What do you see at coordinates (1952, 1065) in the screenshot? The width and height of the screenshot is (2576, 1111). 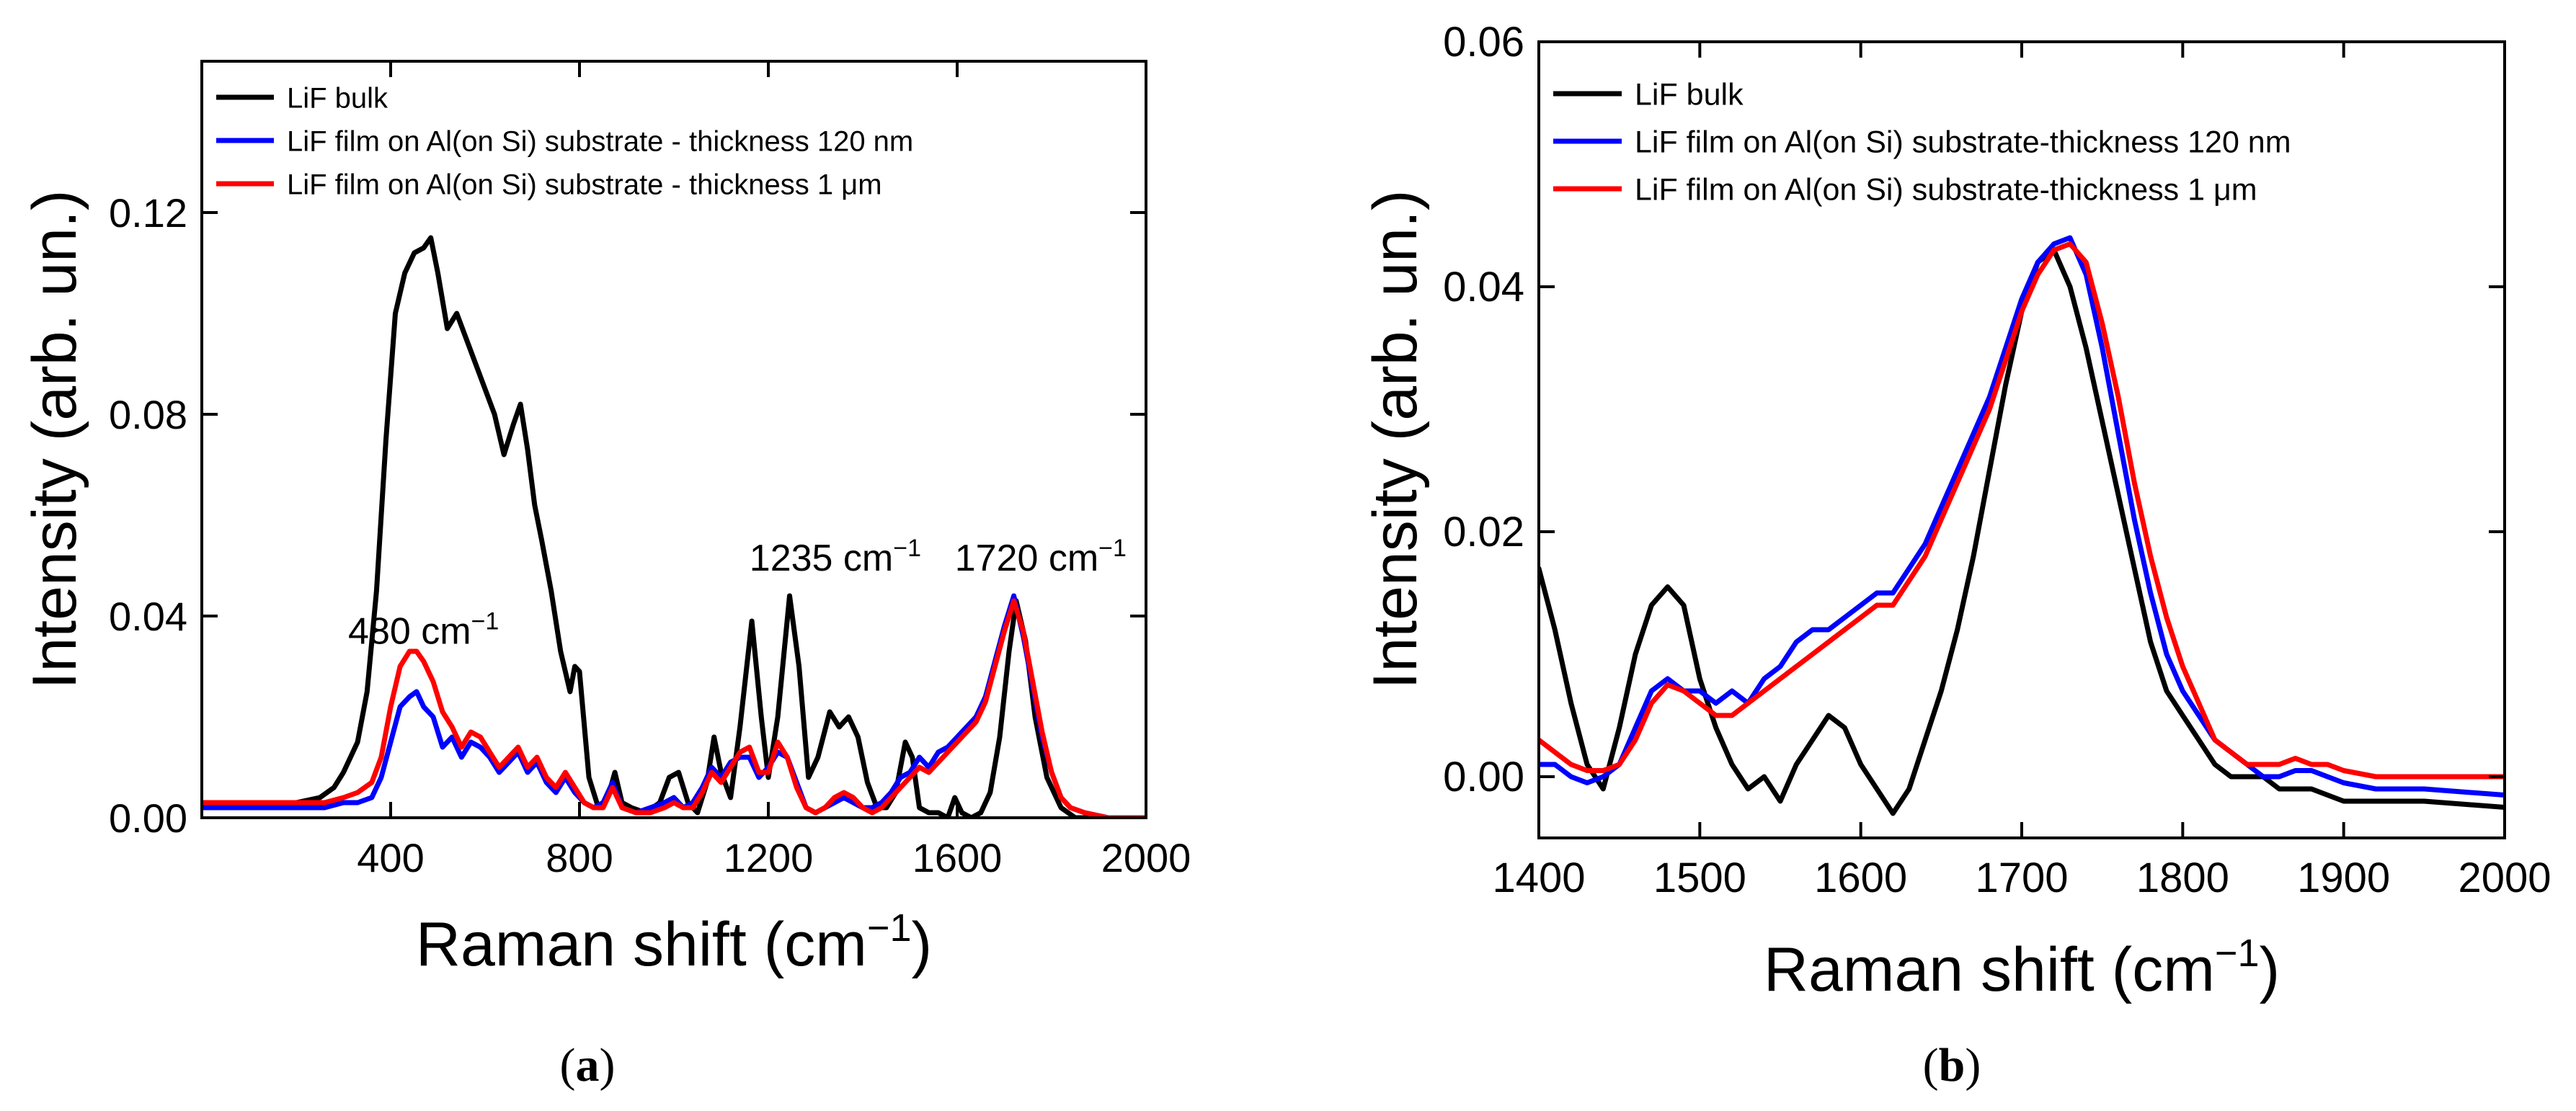 I see `panel-b-caption: (b)` at bounding box center [1952, 1065].